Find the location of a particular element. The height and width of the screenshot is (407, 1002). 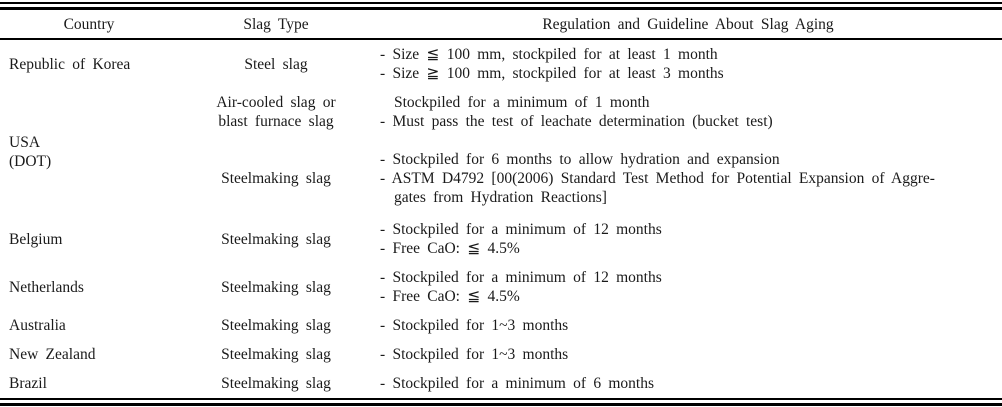

country-cell: USA (DOT) is located at coordinates (89, 151).